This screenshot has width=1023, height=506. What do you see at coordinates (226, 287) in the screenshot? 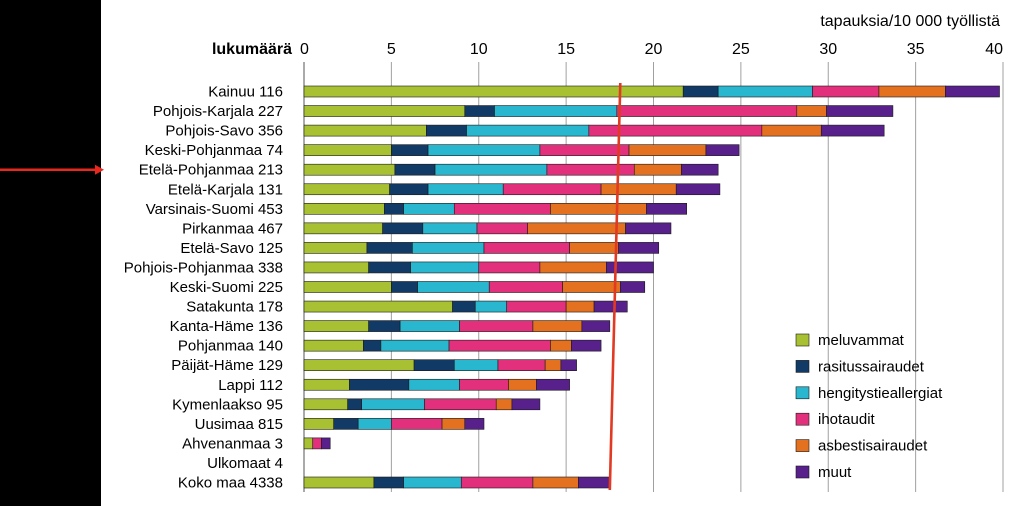
I see `category-label-10: Keski-Suomi 225` at bounding box center [226, 287].